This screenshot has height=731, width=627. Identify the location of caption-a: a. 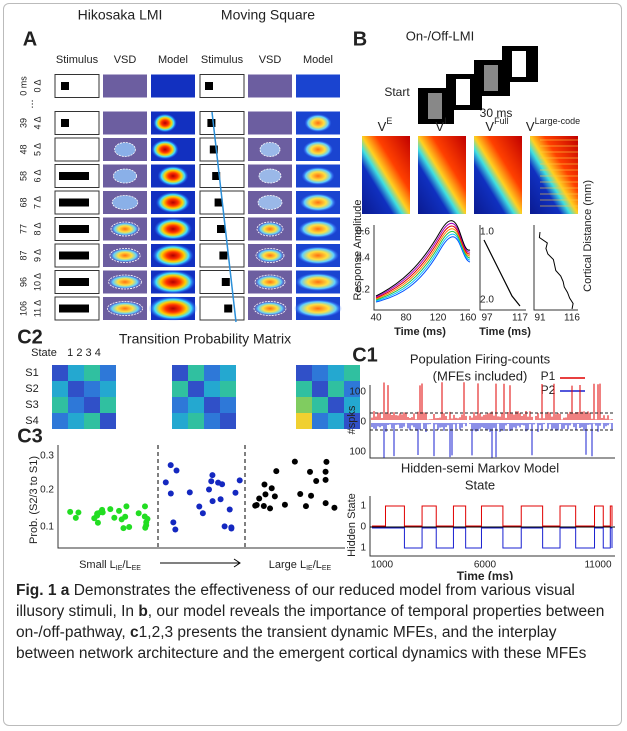
(65, 590).